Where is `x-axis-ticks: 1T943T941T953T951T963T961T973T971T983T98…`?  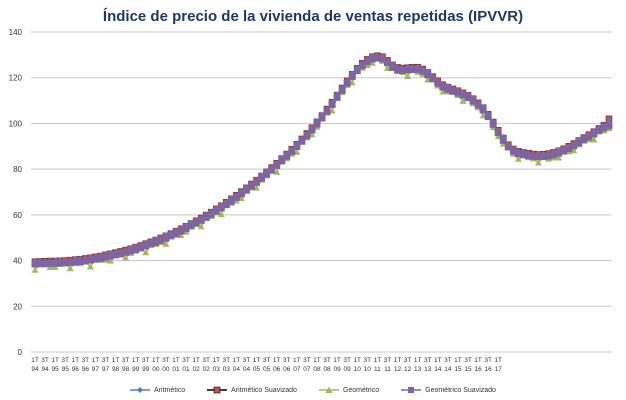 x-axis-ticks: 1T943T941T953T951T963T961T973T971T983T98… is located at coordinates (266, 365).